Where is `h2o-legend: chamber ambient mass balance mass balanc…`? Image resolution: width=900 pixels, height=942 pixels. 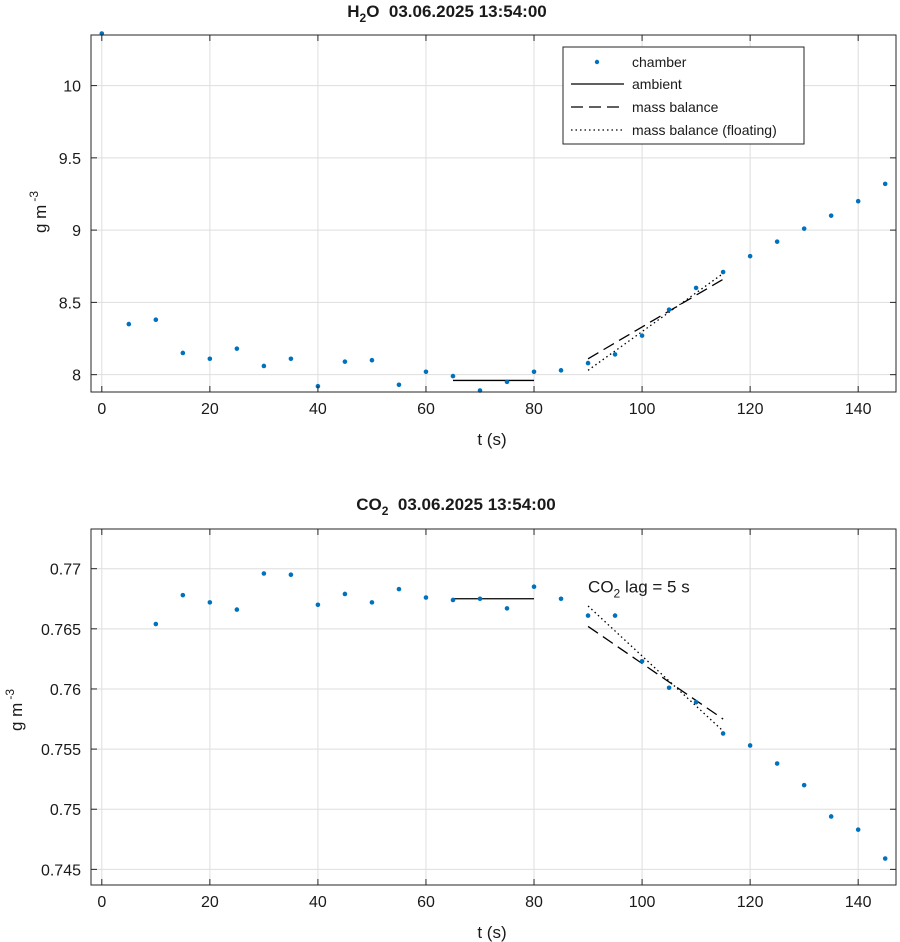
h2o-legend: chamber ambient mass balance mass balanc… is located at coordinates (683, 95).